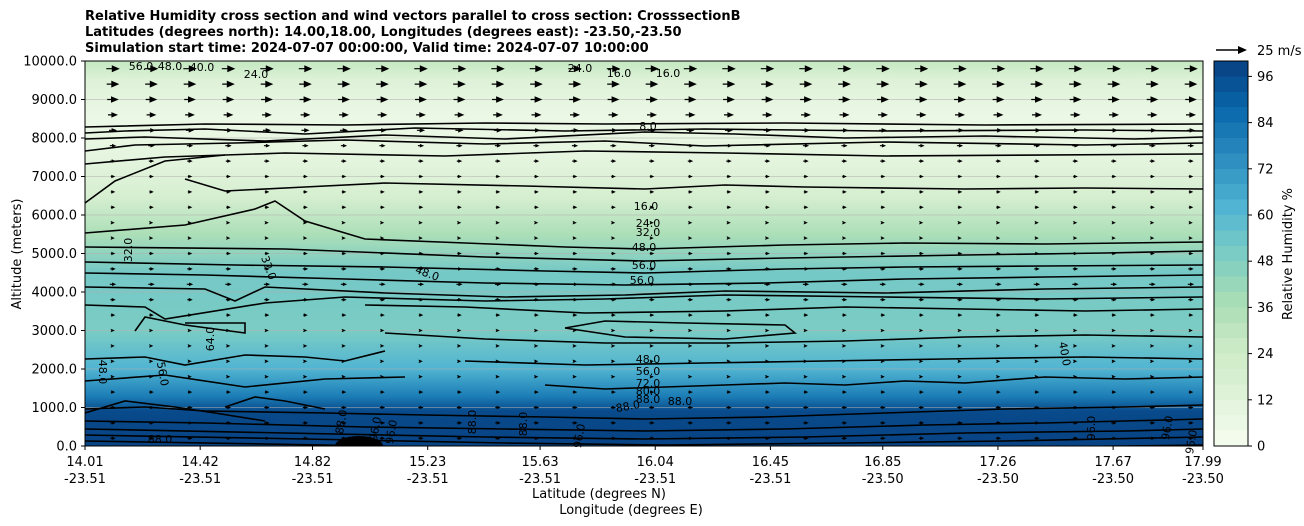  What do you see at coordinates (84, 462) in the screenshot?
I see `x-tick-label-latitude: 14.01` at bounding box center [84, 462].